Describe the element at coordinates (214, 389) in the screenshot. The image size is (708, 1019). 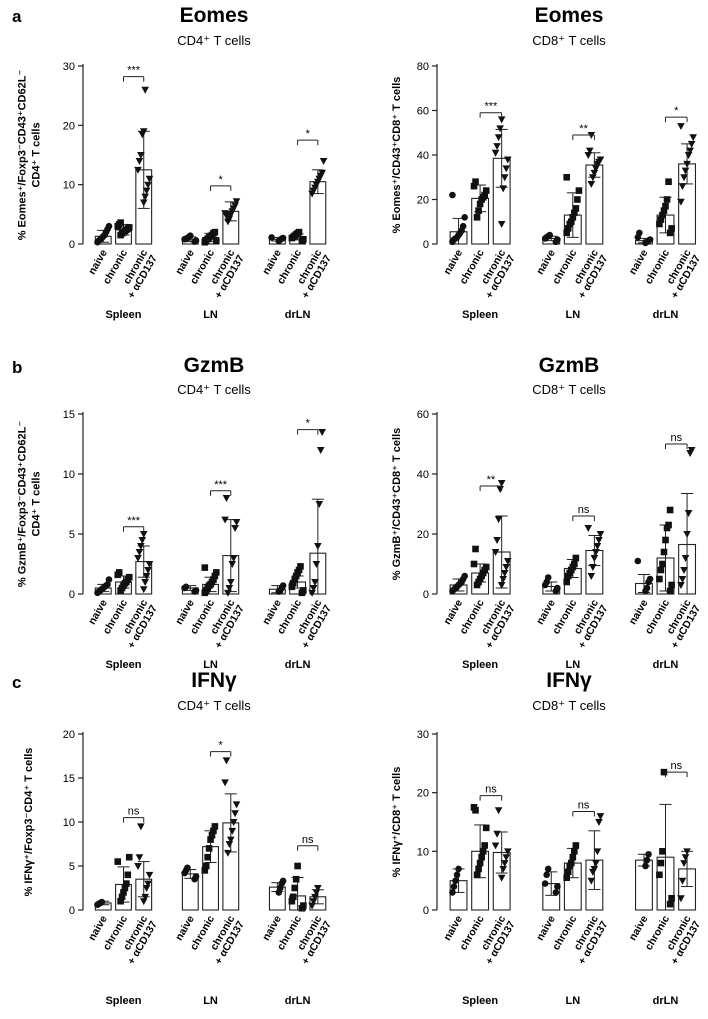
I see `chart-subtitle: CD4⁺ T cells` at that location.